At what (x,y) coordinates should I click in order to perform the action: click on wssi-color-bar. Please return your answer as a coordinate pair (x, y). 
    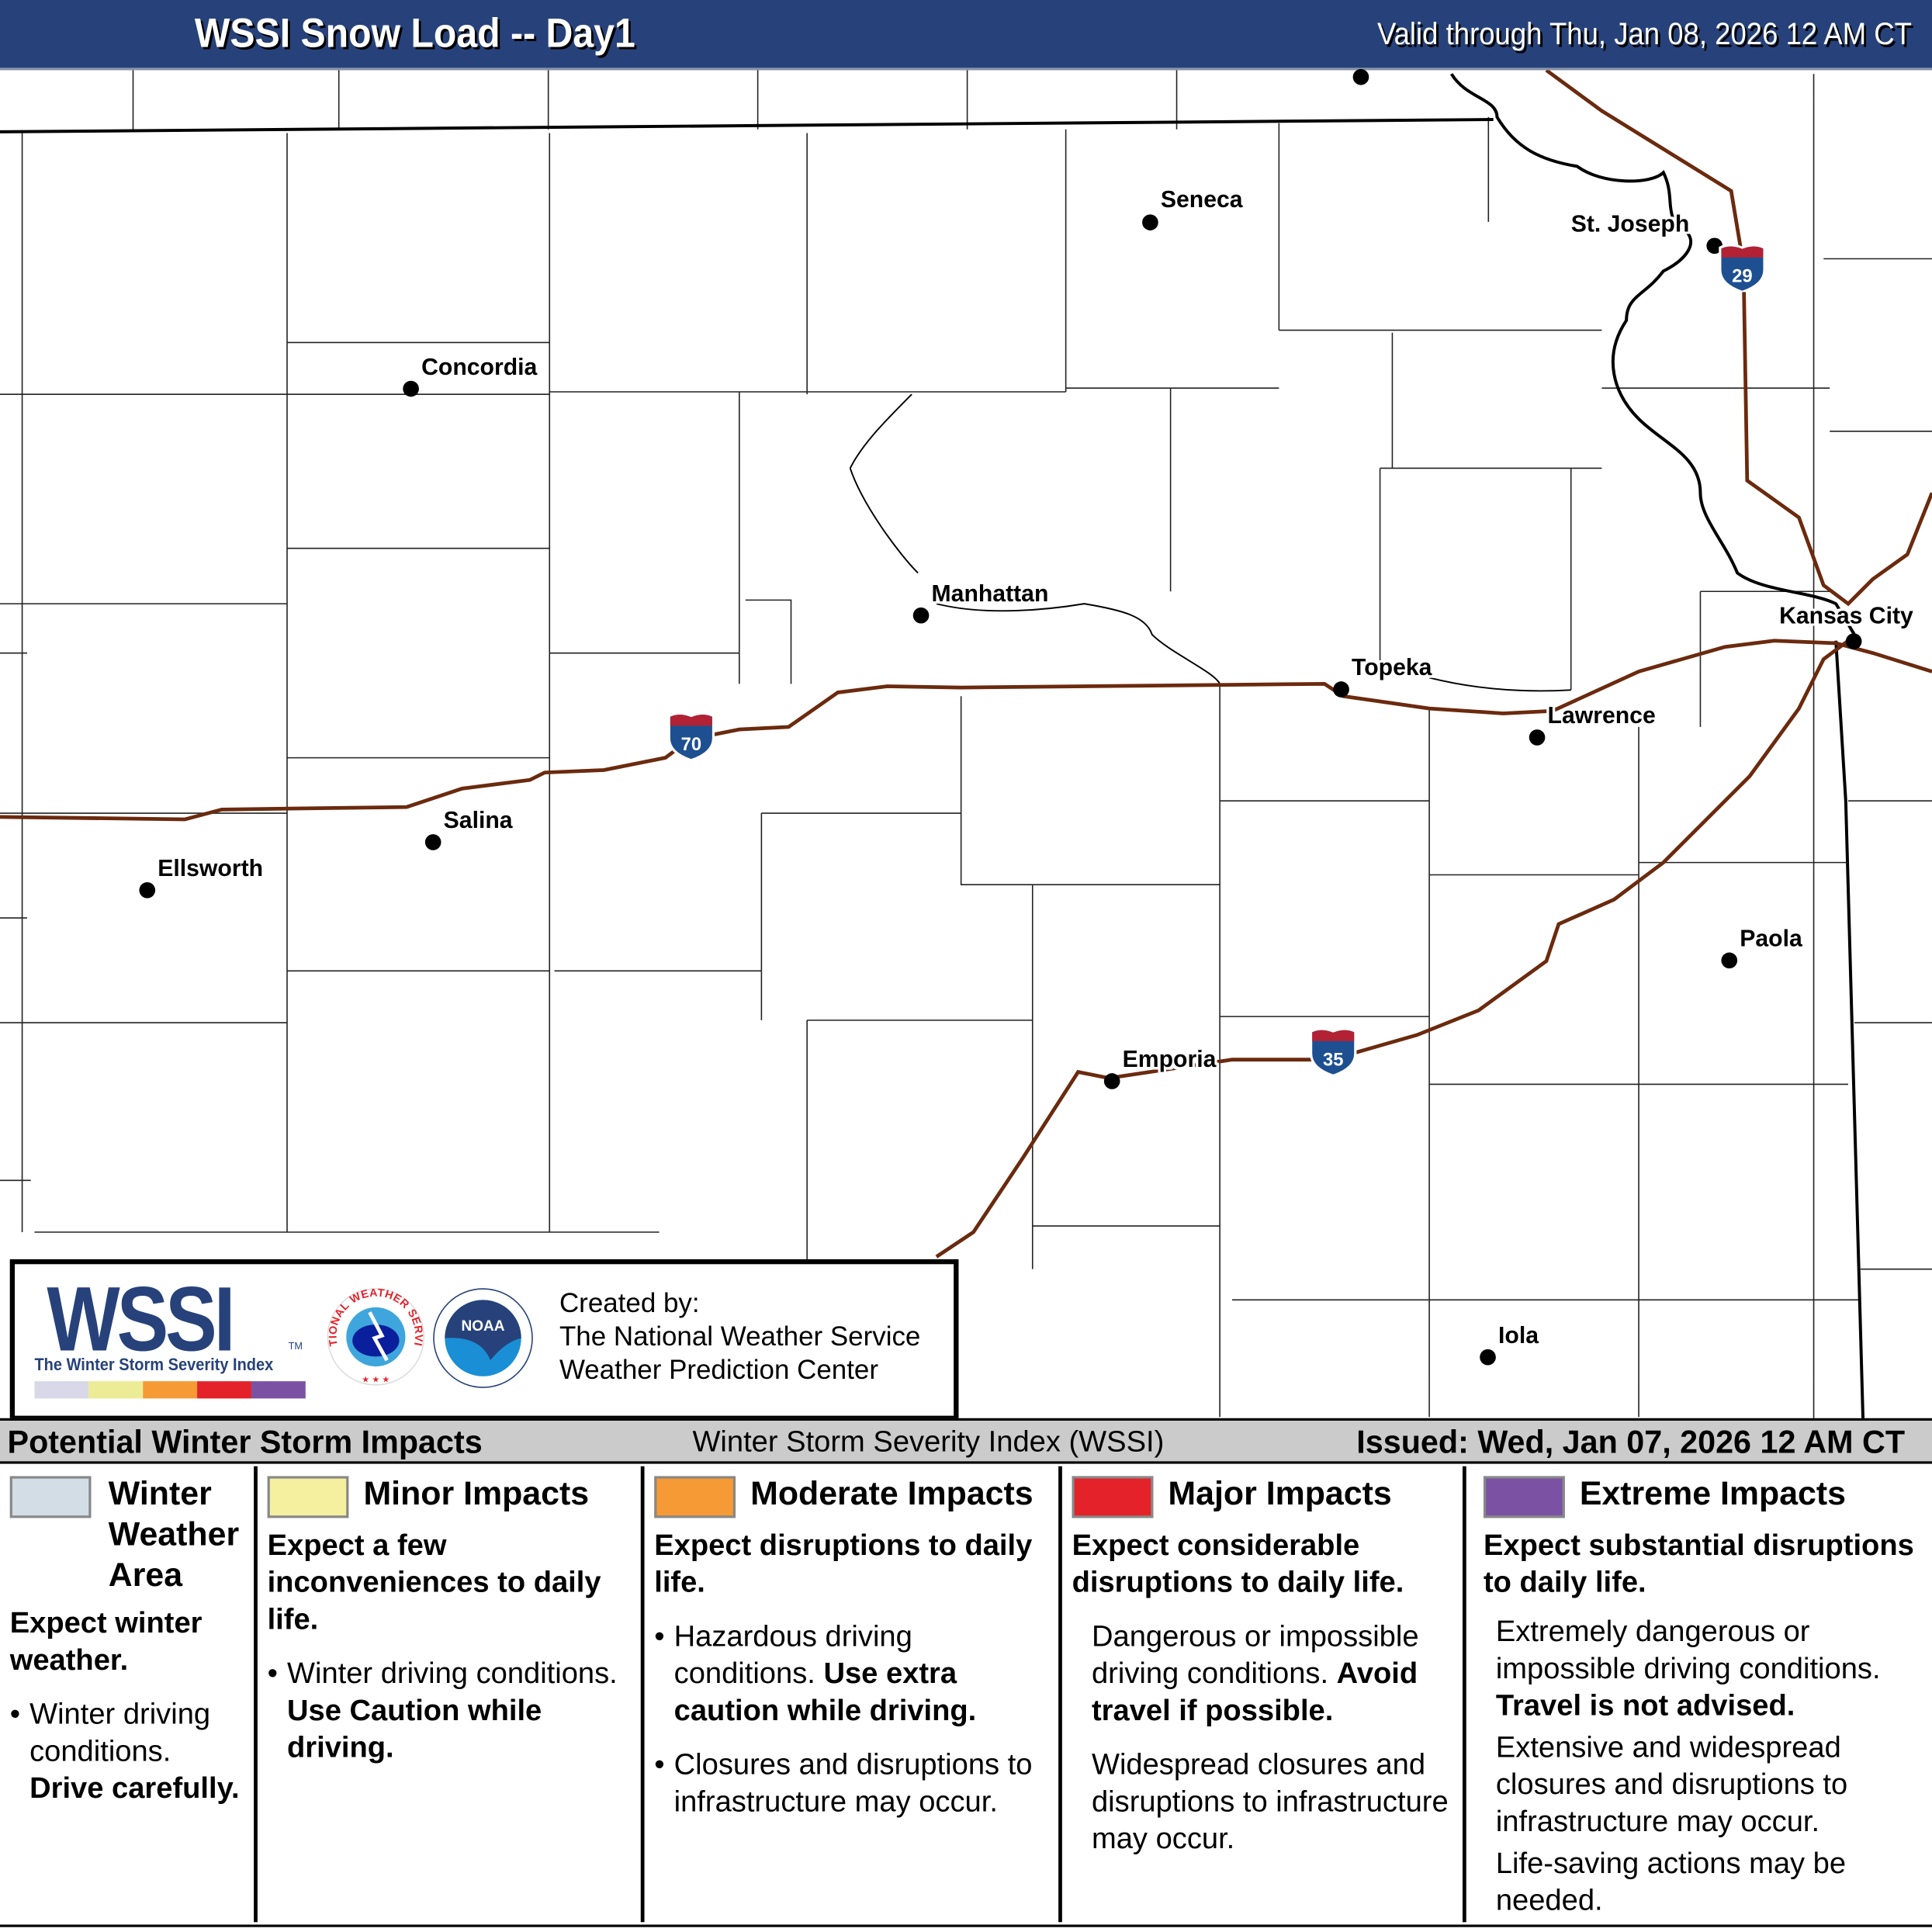
    Looking at the image, I should click on (170, 1390).